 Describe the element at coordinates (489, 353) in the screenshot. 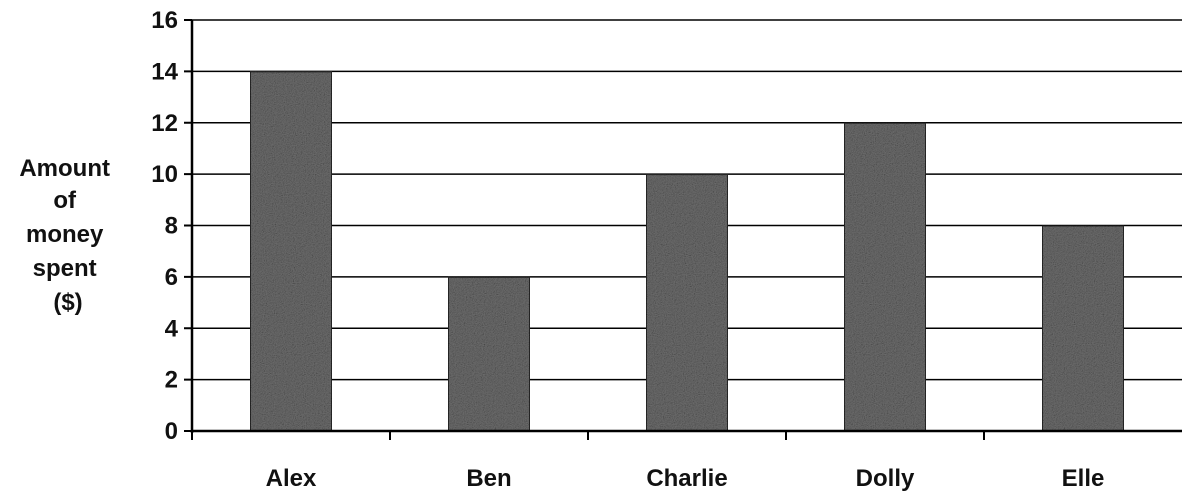

I see `bar-ben` at that location.